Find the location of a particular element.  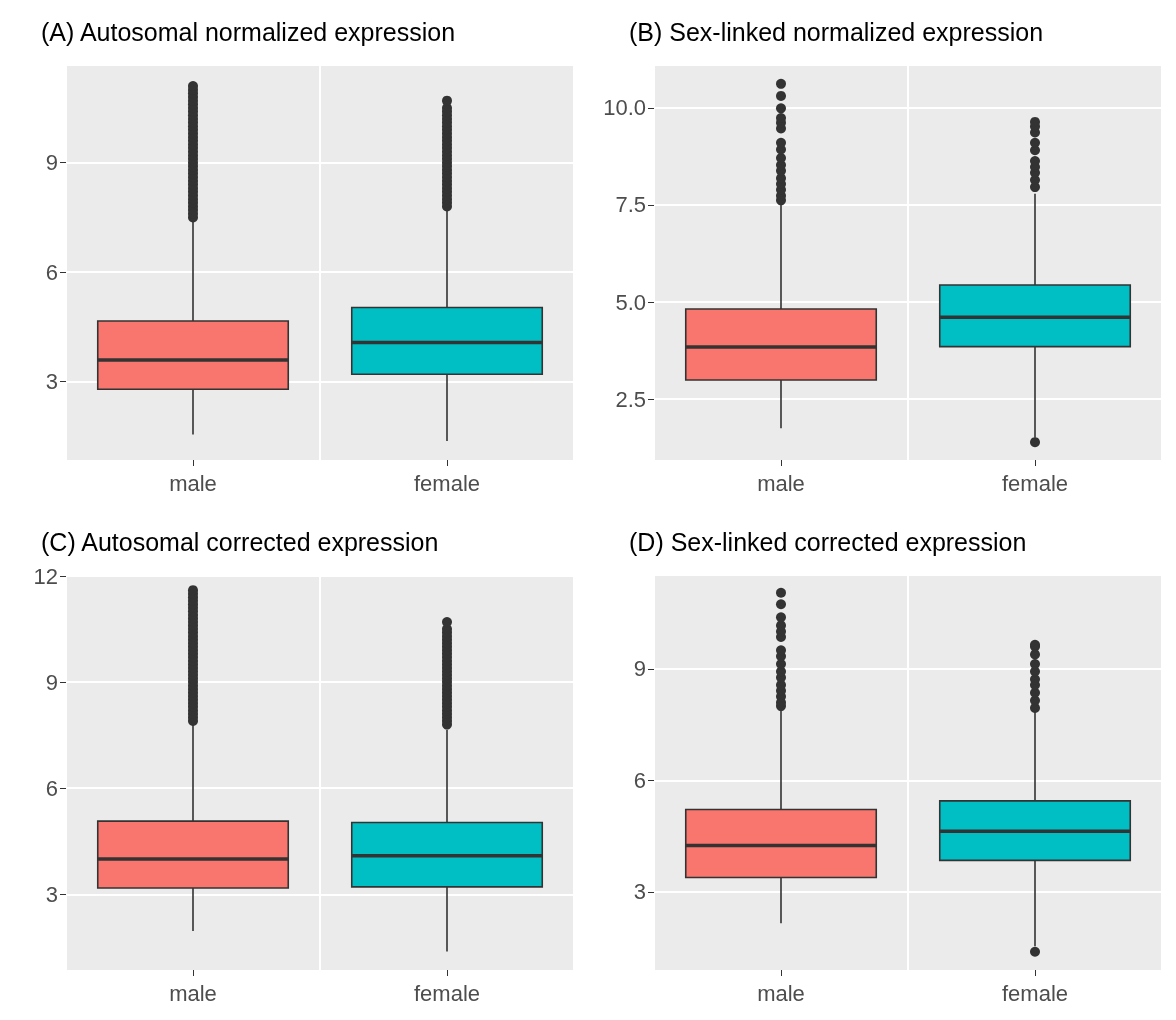

y-tick-label: 7.5 is located at coordinates (630, 205).